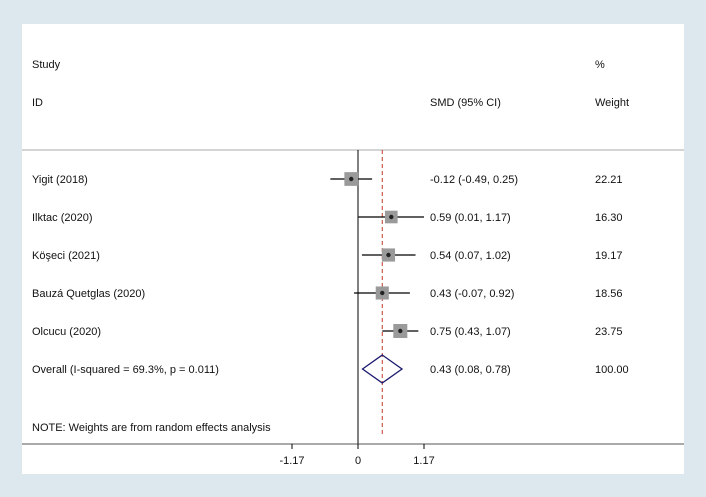  What do you see at coordinates (609, 294) in the screenshot?
I see `weight-text: 18.56` at bounding box center [609, 294].